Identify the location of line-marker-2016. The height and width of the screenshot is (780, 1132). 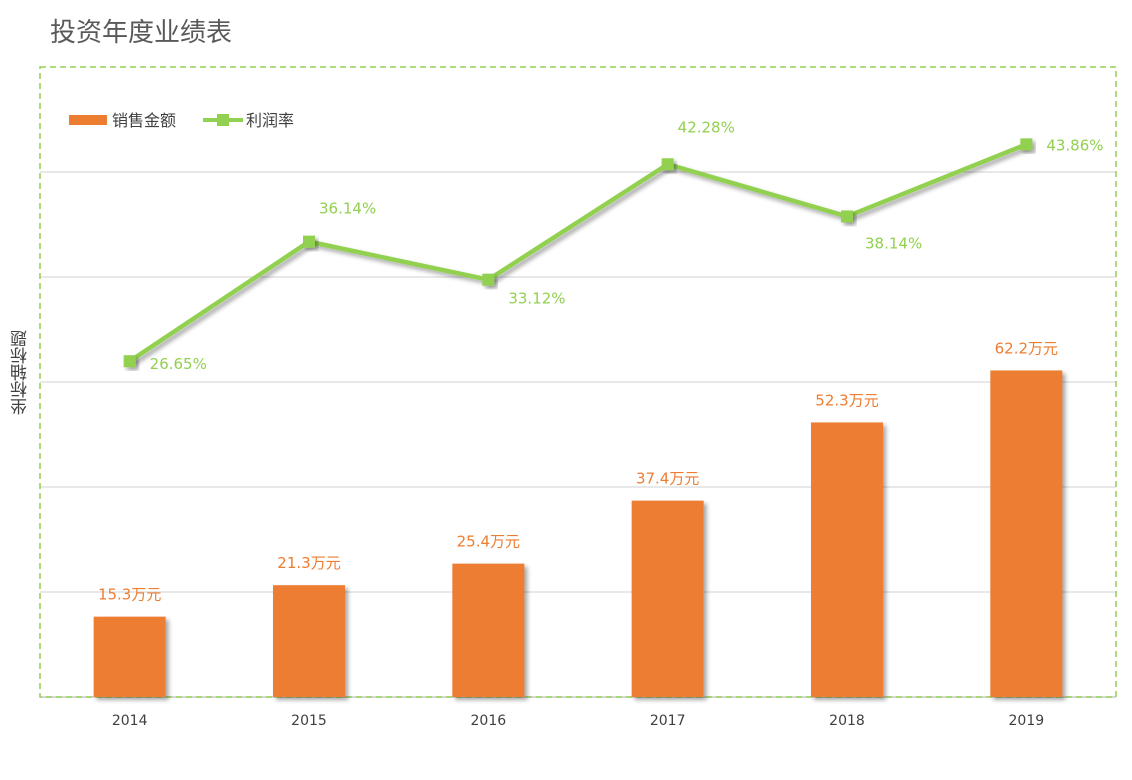
(488, 279).